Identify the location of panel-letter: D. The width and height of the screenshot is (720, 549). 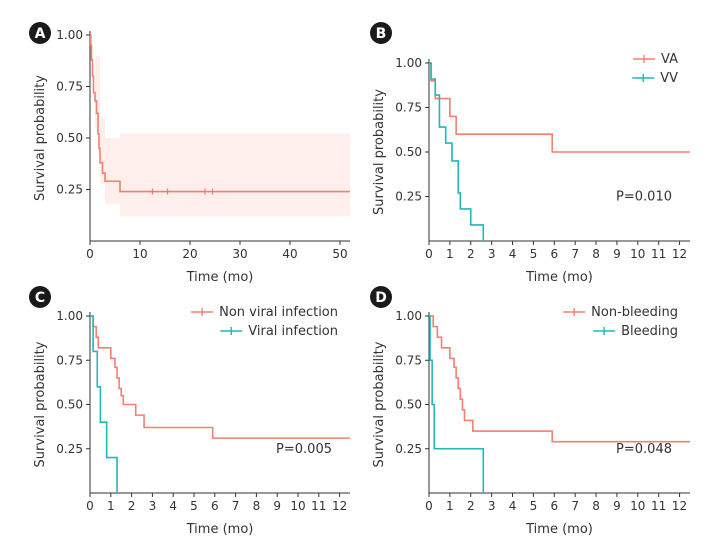
(381, 298).